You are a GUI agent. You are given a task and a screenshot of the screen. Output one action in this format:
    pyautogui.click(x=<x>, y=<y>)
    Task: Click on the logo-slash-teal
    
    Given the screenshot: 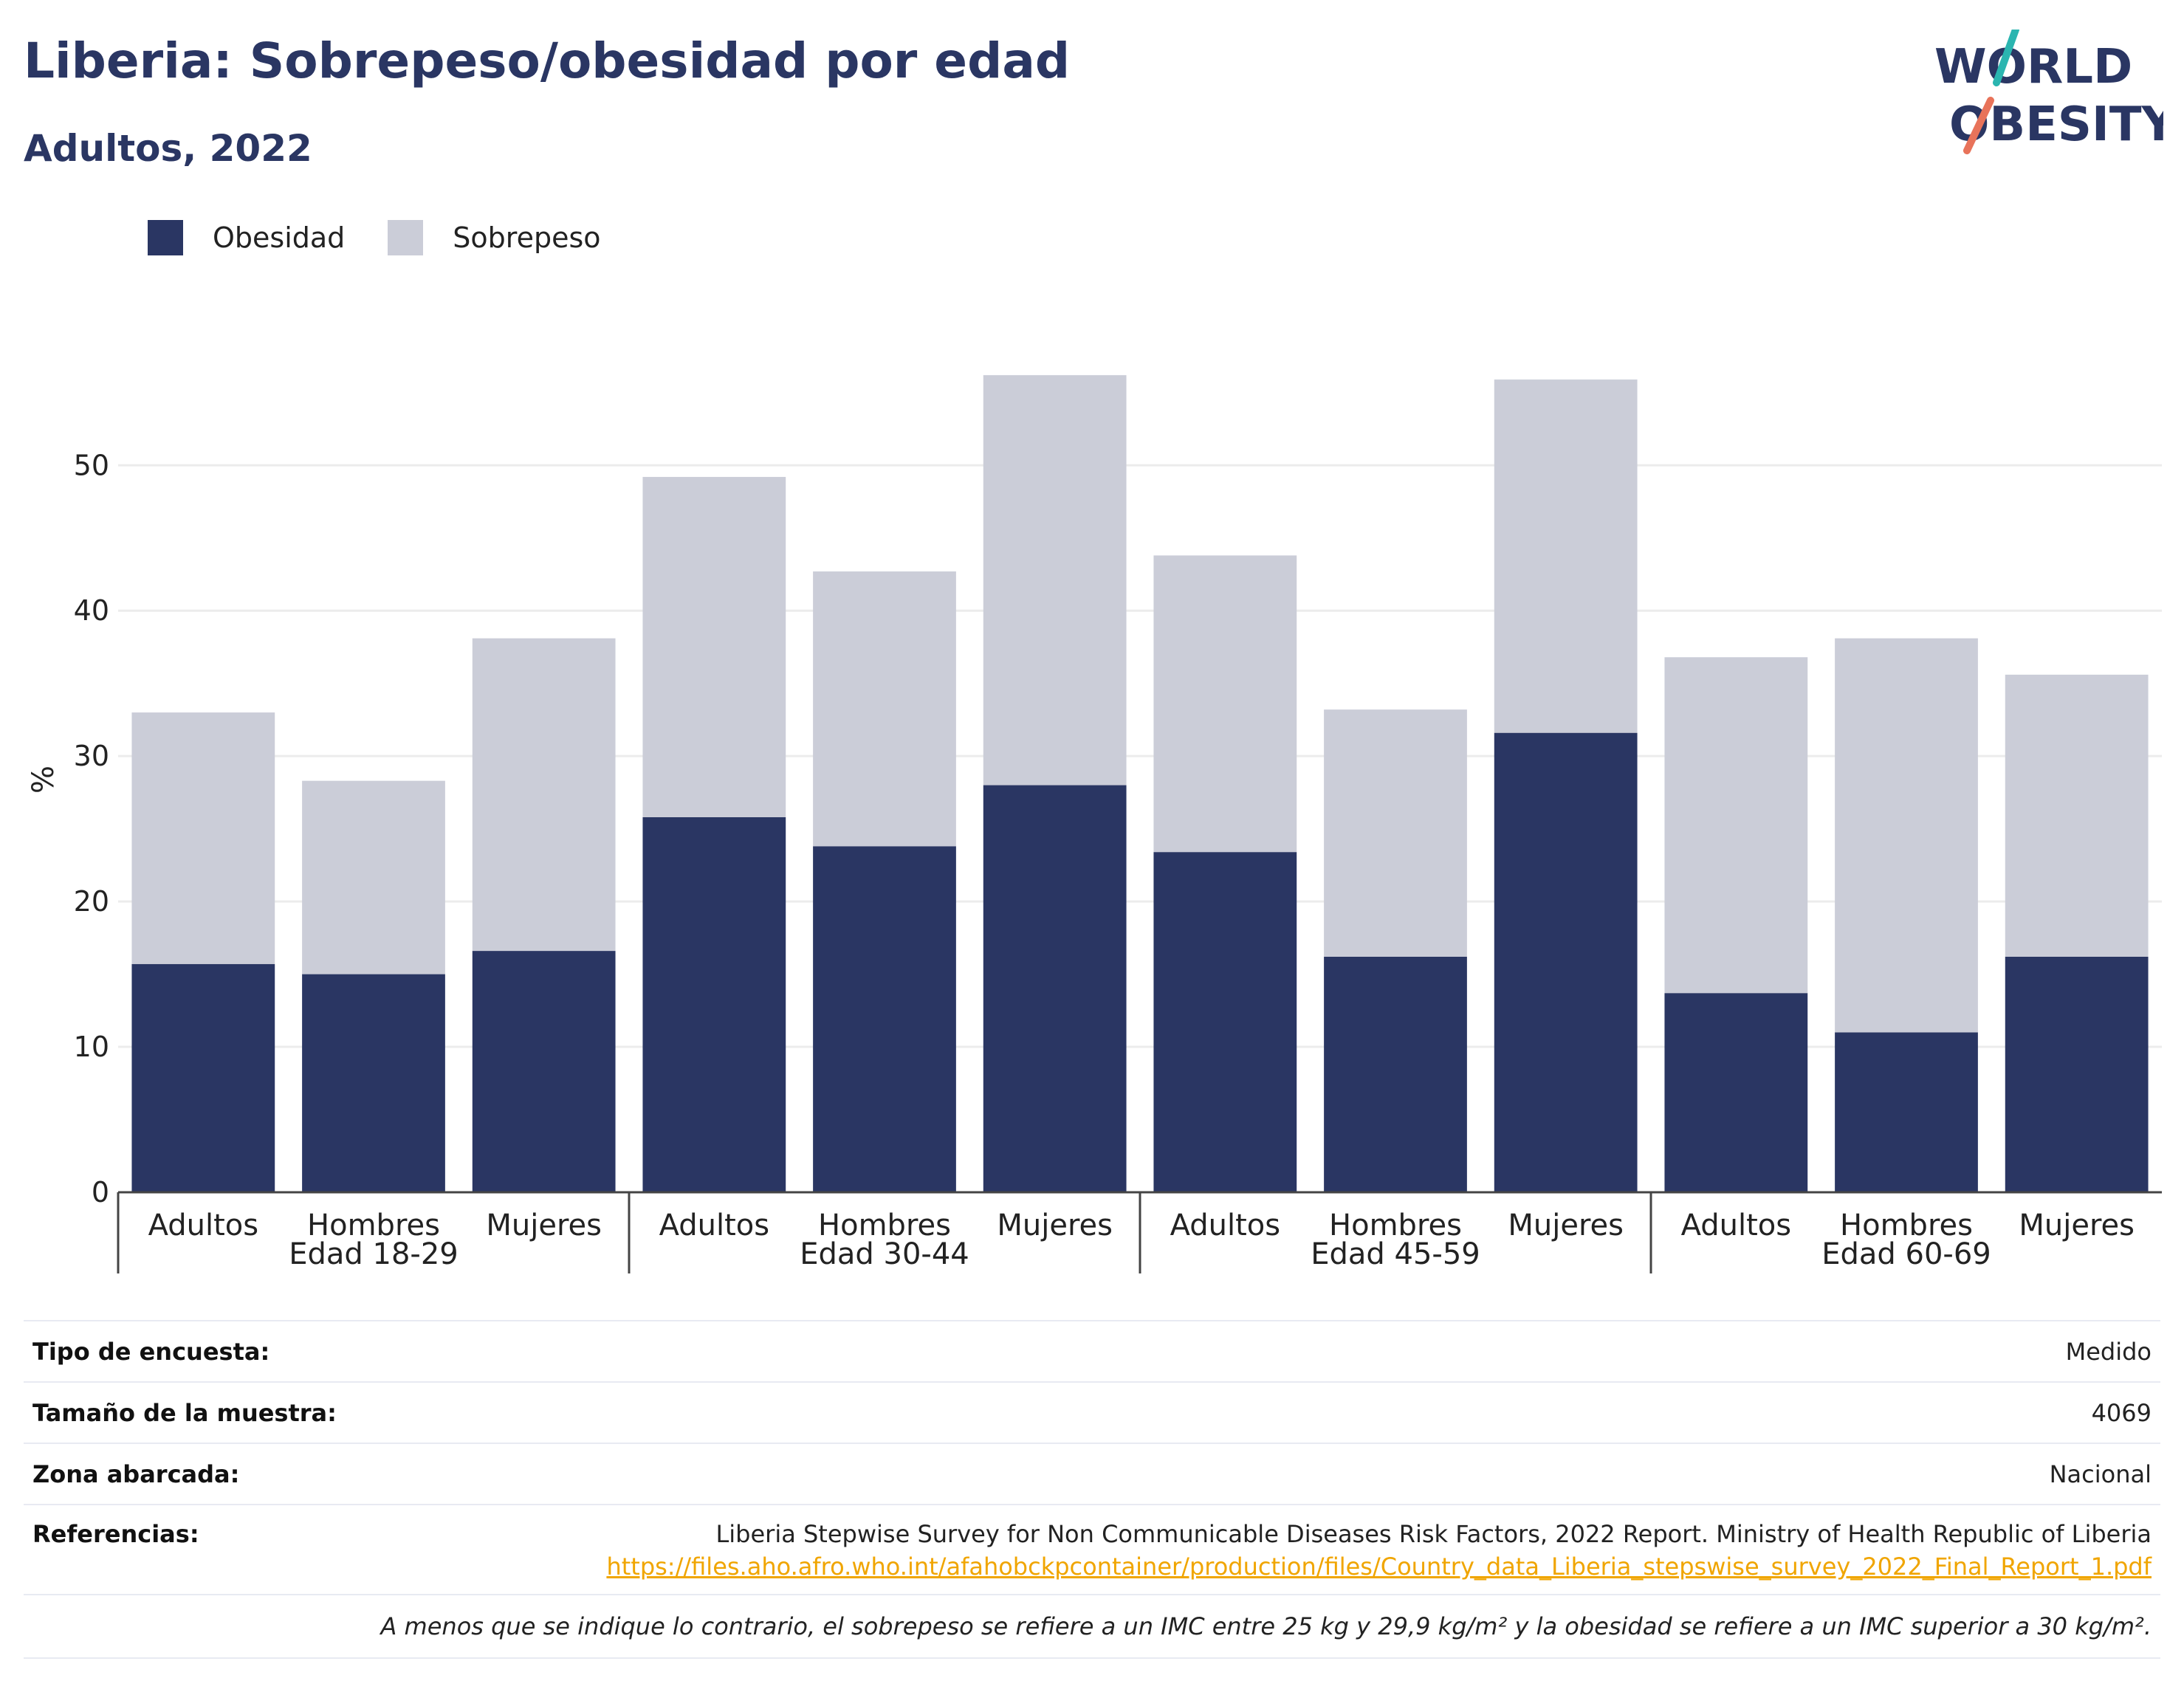 What is the action you would take?
    pyautogui.click(x=2006, y=58)
    